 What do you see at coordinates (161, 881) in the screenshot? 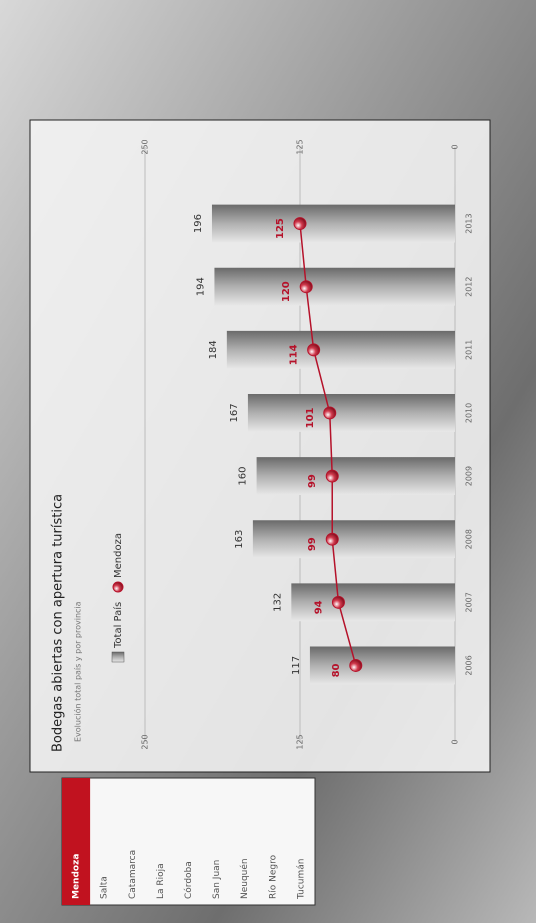
I see `menu-item: La Rioja` at bounding box center [161, 881].